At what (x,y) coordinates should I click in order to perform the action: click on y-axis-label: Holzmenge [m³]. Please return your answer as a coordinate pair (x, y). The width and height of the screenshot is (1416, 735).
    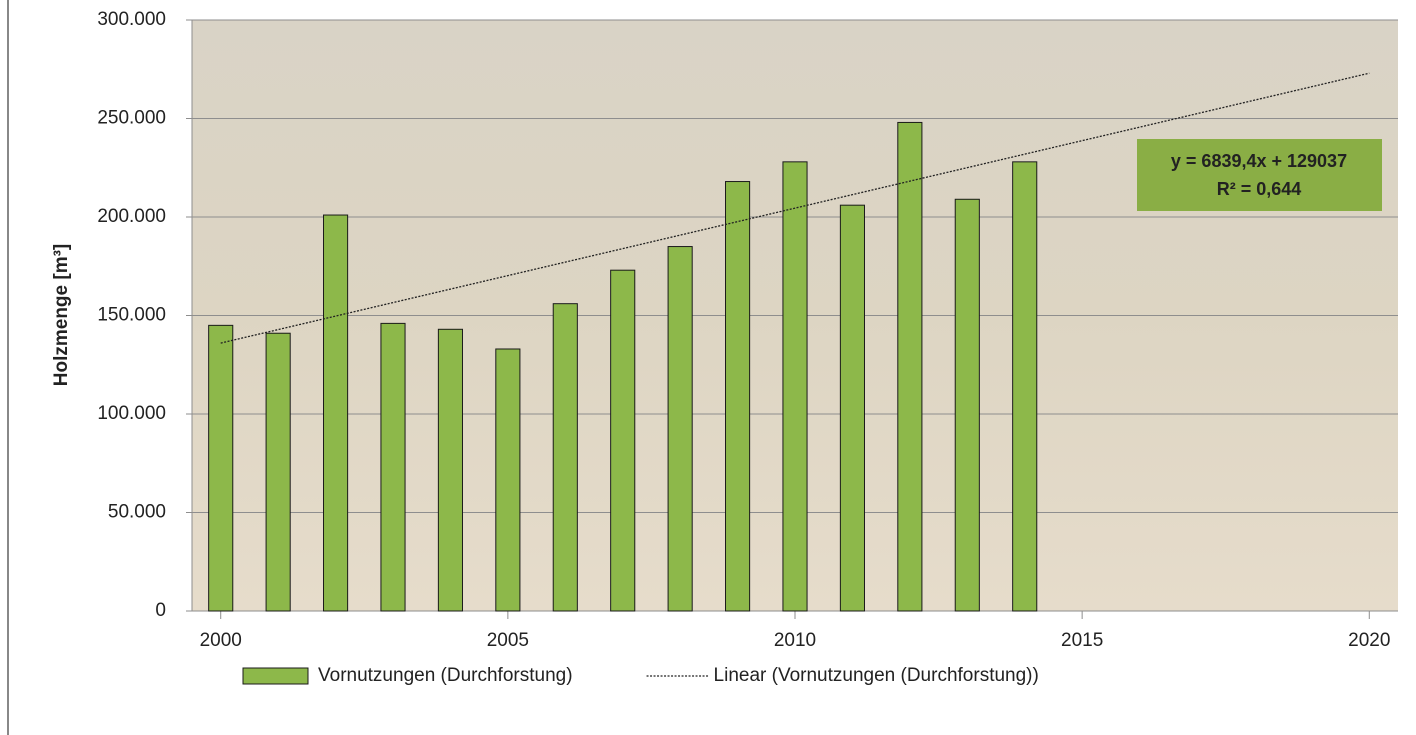
    Looking at the image, I should click on (61, 315).